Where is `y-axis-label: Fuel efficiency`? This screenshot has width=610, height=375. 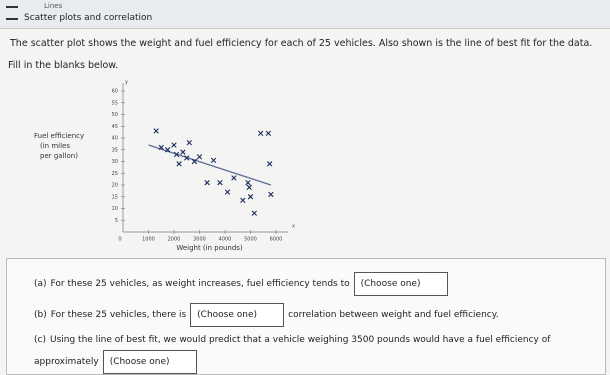
y-axis-label: Fuel efficiency is located at coordinates (59, 136).